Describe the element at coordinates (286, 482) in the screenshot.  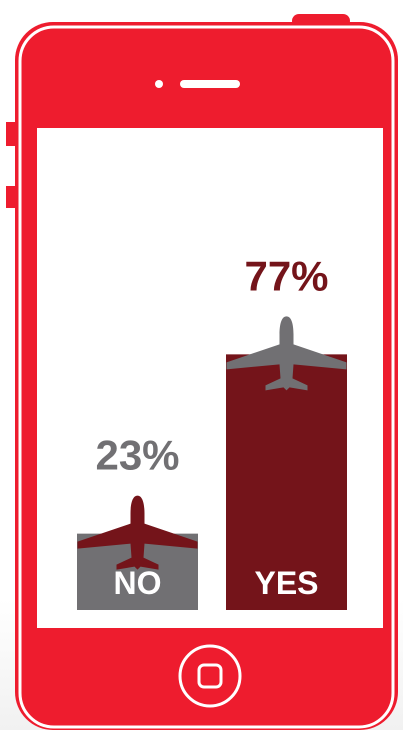
I see `bar-yes` at that location.